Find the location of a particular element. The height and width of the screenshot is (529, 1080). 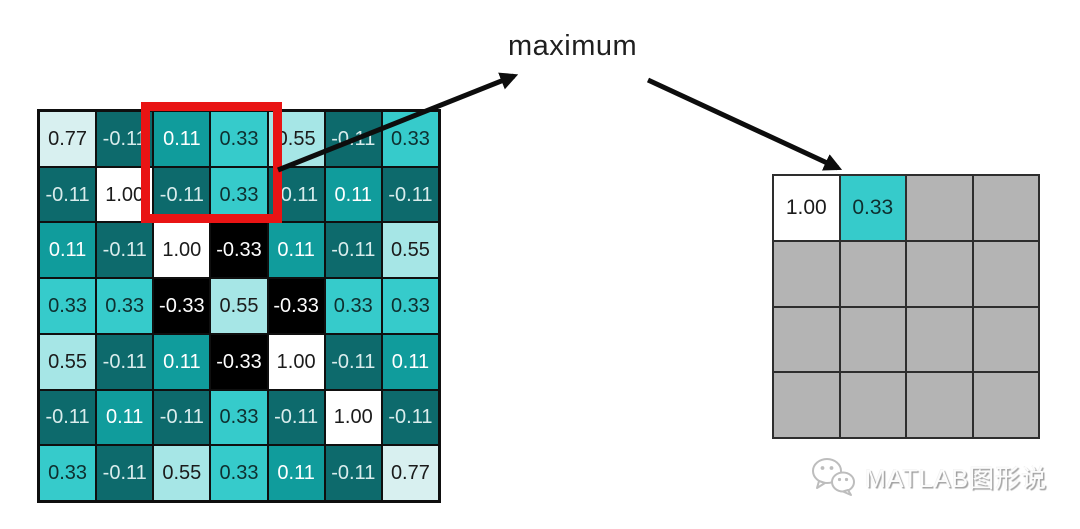

input-matrix-cell-r6c2: 0.11 is located at coordinates (125, 417).